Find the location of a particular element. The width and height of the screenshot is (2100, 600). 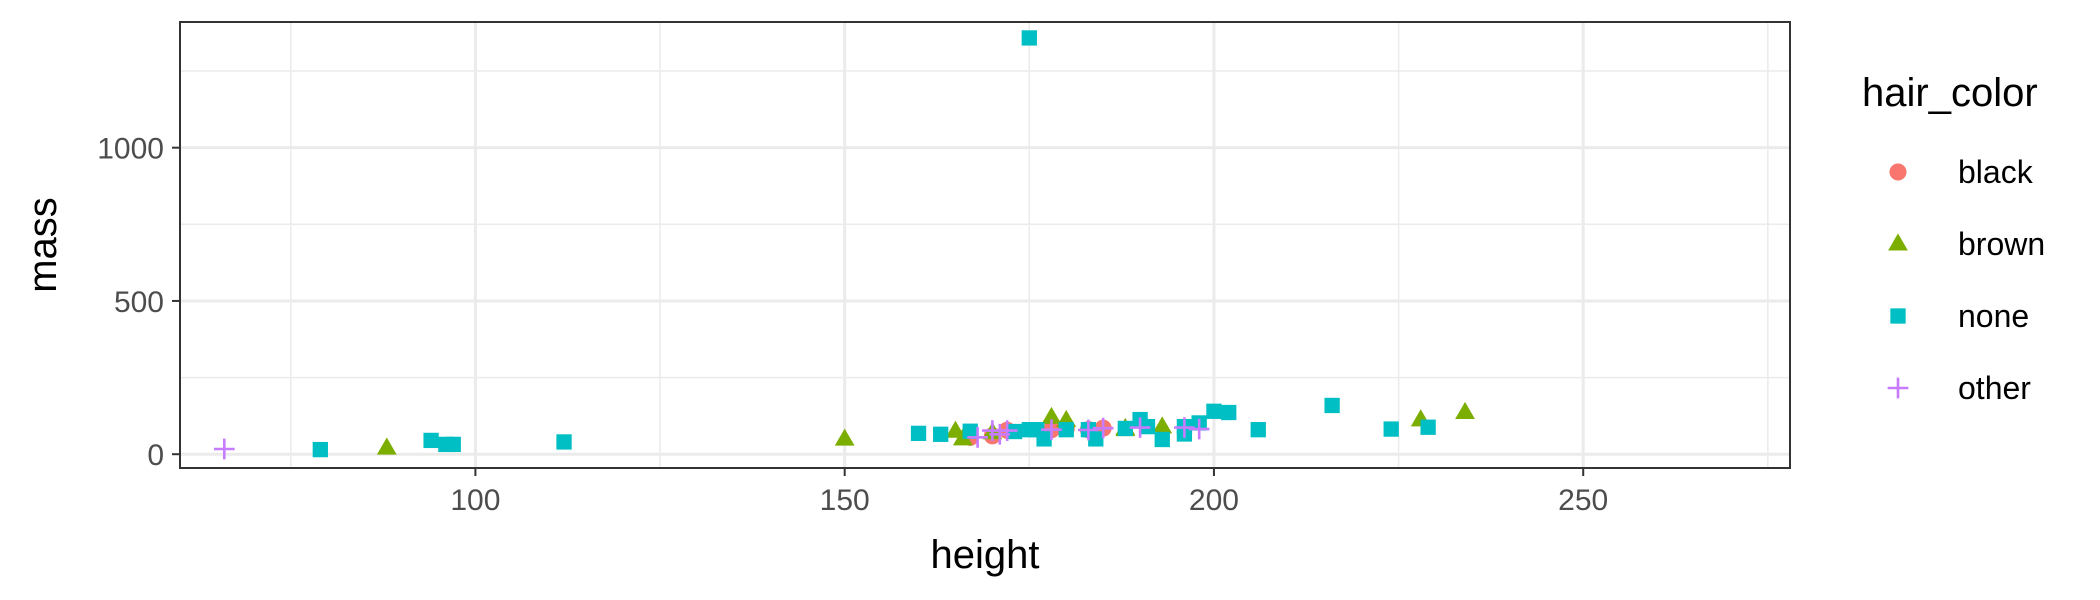

legend-item-none: none is located at coordinates (1959, 316).